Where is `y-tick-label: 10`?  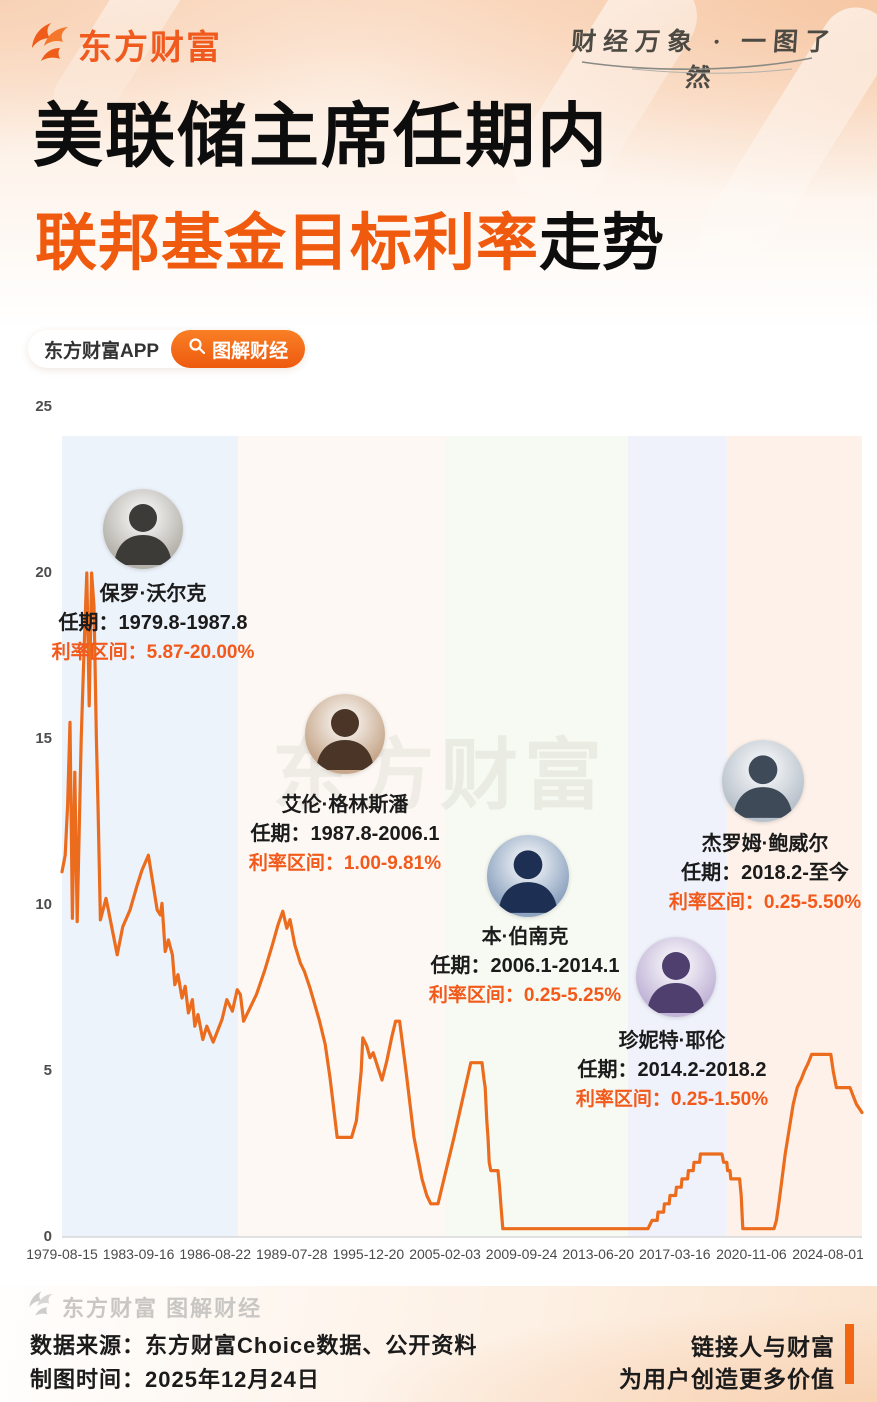
y-tick-label: 10 is located at coordinates (43, 904).